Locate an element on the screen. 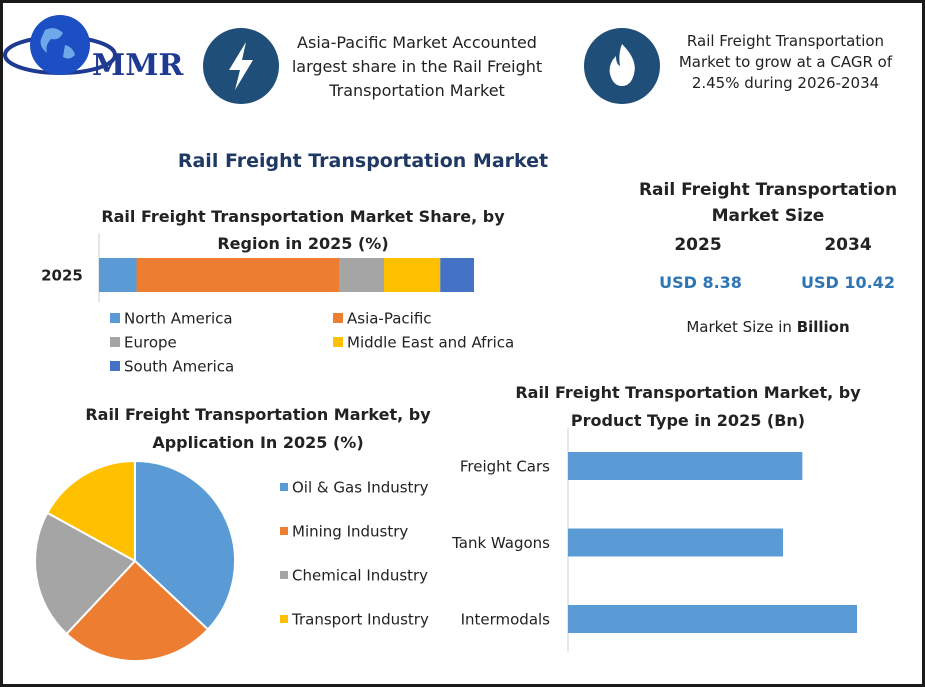  legend-label: North America is located at coordinates (178, 319).